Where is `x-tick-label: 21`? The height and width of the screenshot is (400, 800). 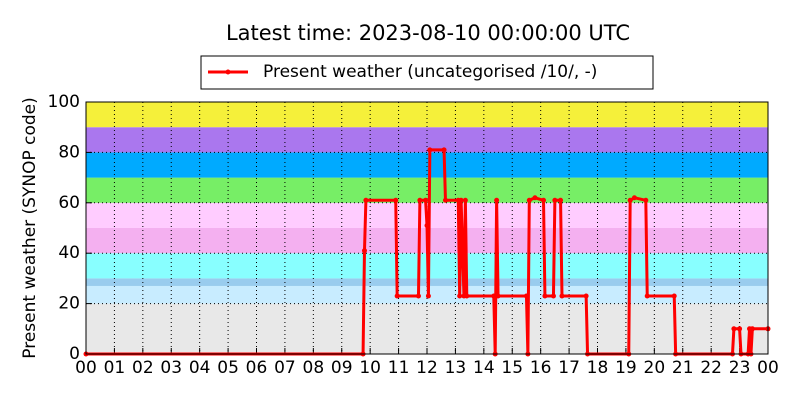 x-tick-label: 21 is located at coordinates (683, 368).